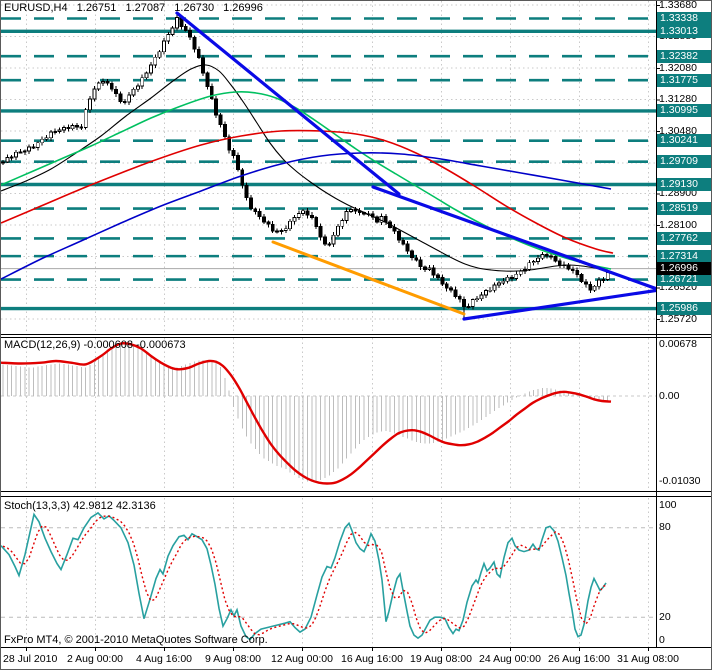 The image size is (712, 670). Describe the element at coordinates (678, 130) in the screenshot. I see `price-tick-label: 1.30480` at that location.